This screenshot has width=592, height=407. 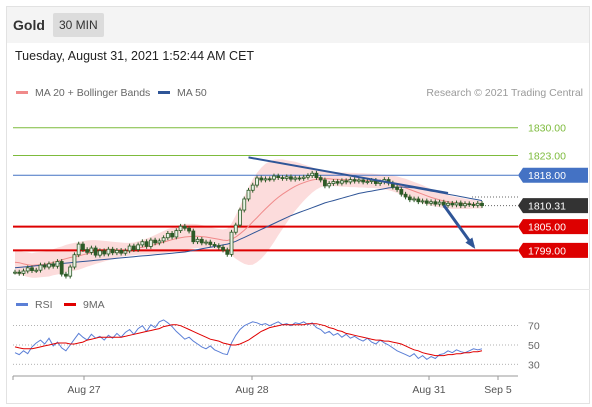 I want to click on x-tick-label: Sep 5, so click(x=498, y=390).